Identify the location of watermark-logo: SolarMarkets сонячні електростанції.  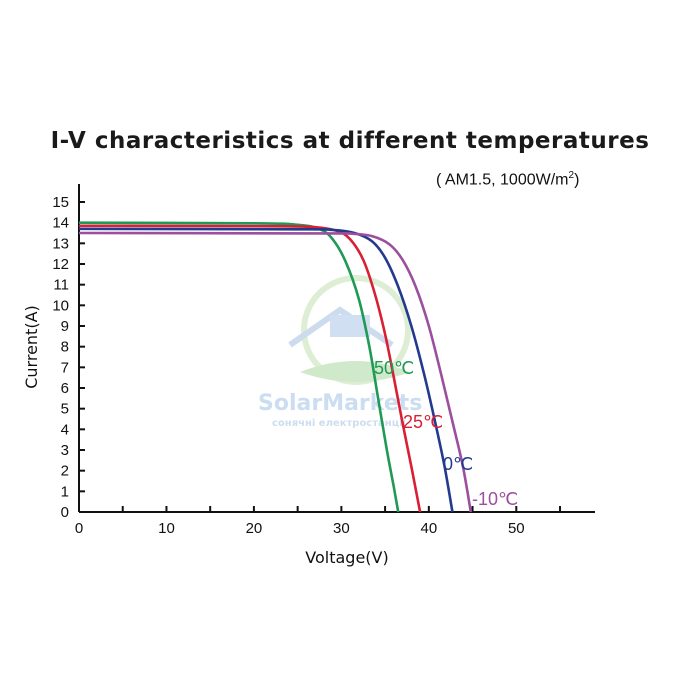
(340, 352).